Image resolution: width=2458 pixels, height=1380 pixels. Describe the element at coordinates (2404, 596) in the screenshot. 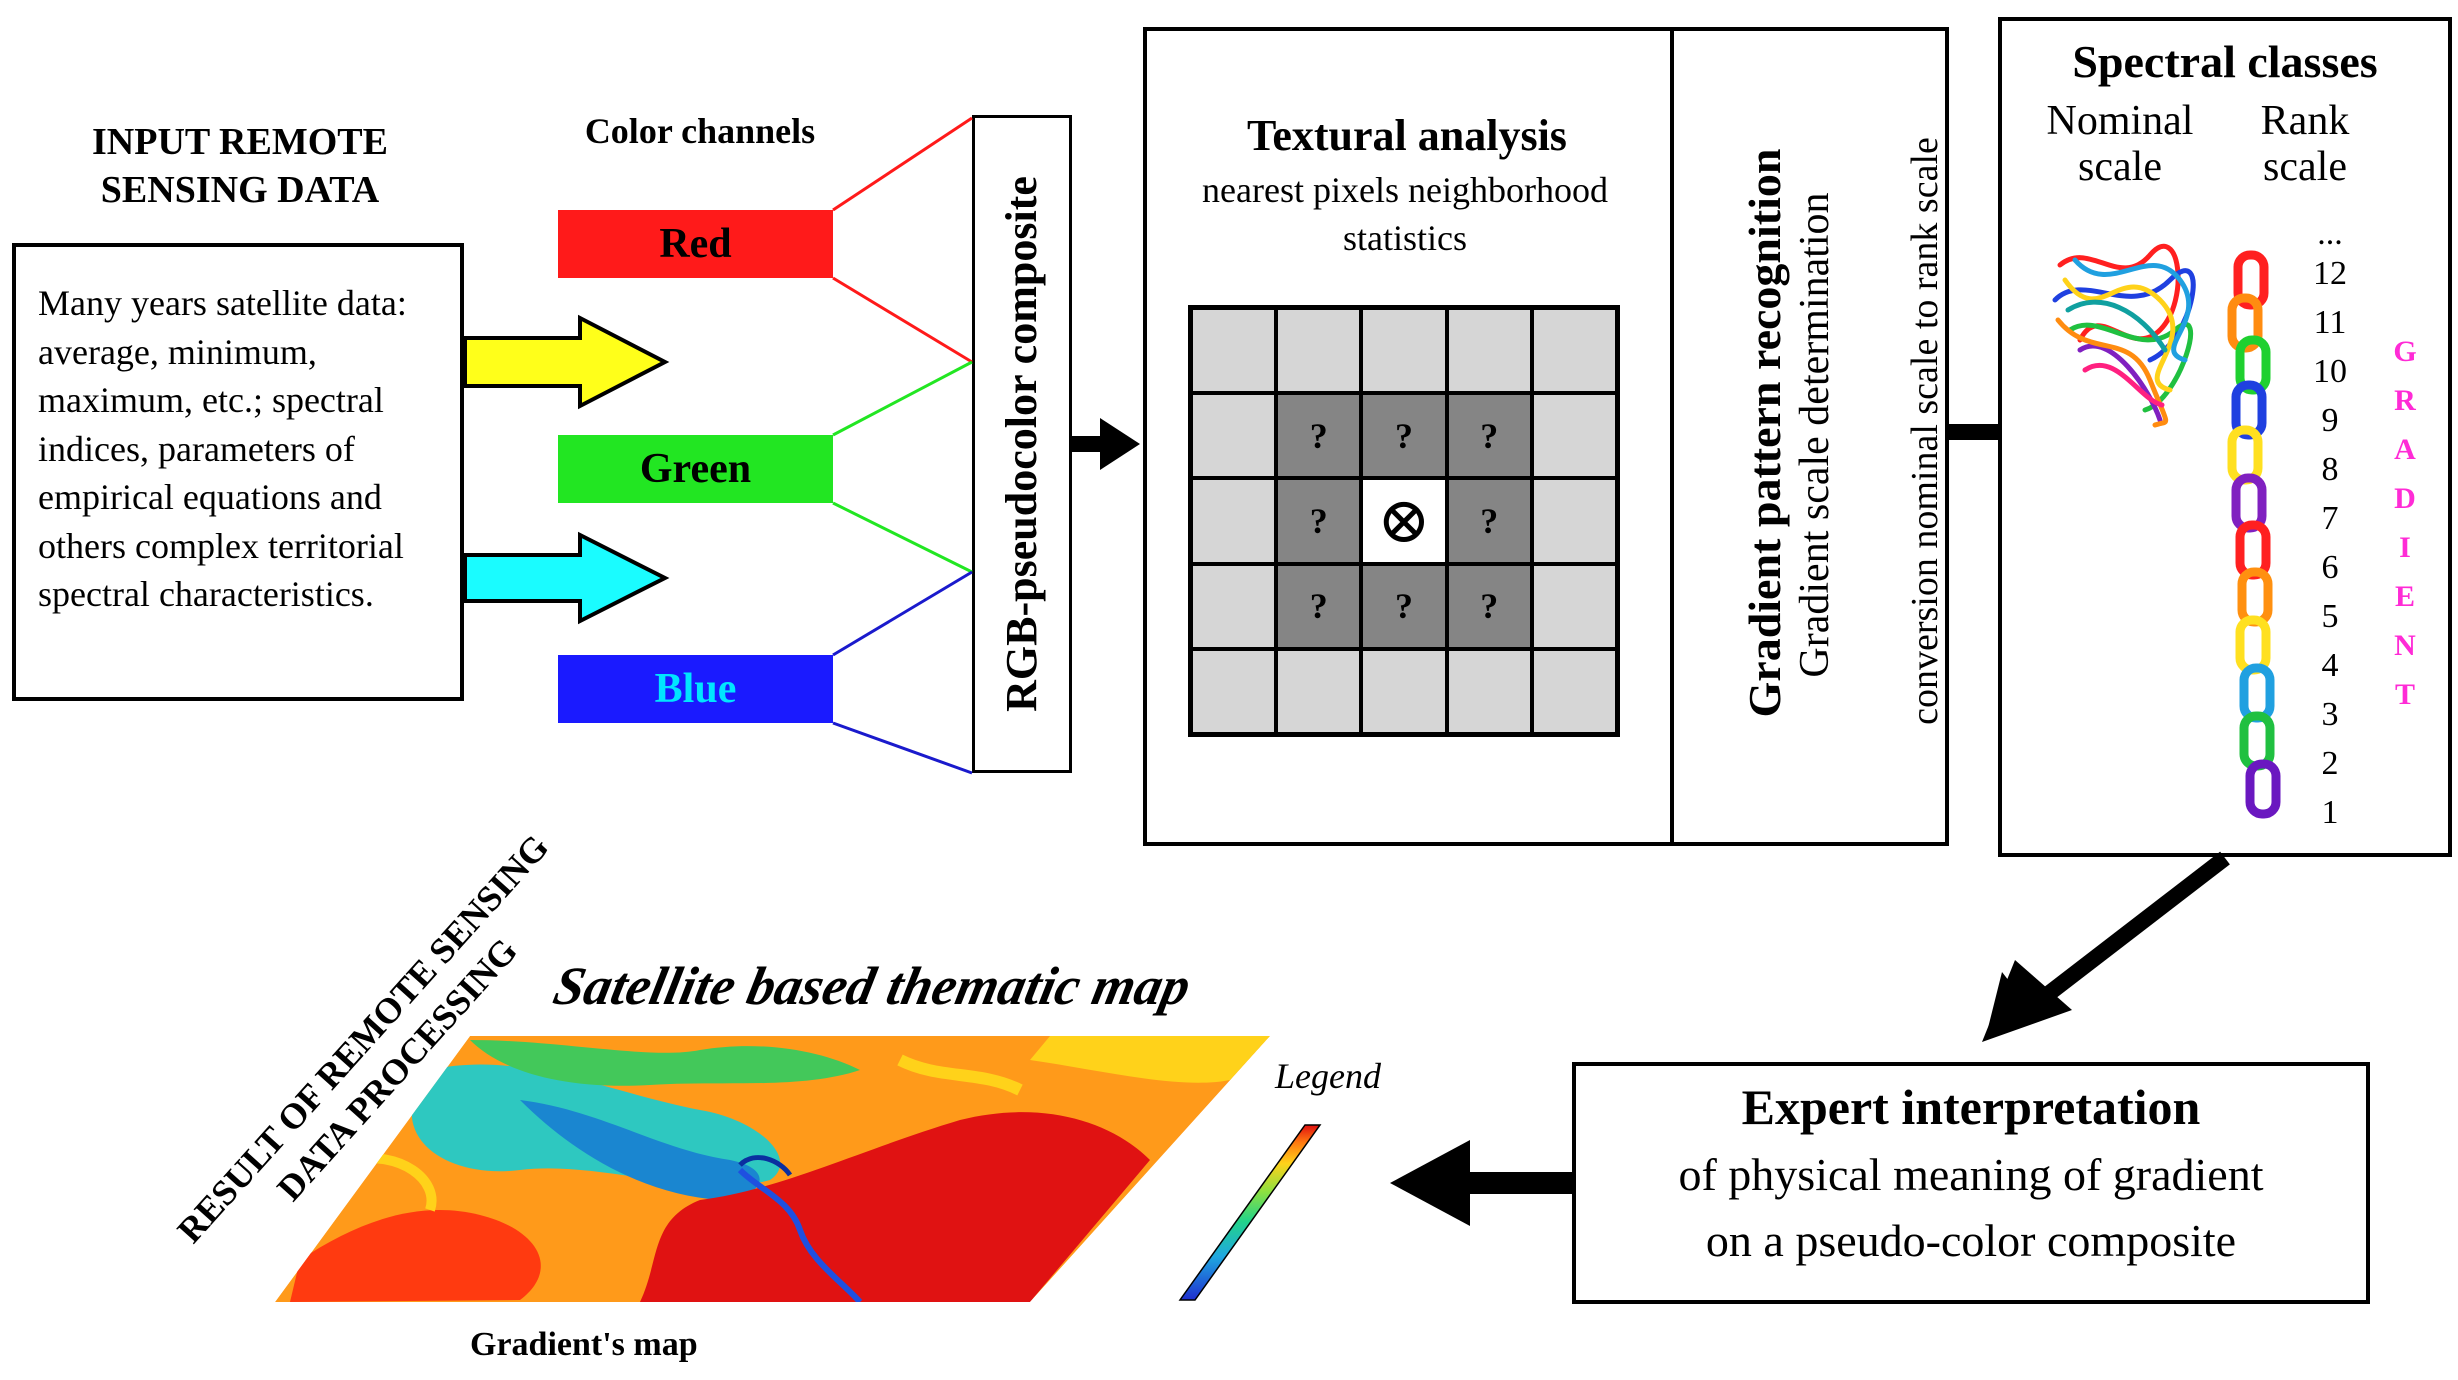

I see `gradient-letter: E` at that location.